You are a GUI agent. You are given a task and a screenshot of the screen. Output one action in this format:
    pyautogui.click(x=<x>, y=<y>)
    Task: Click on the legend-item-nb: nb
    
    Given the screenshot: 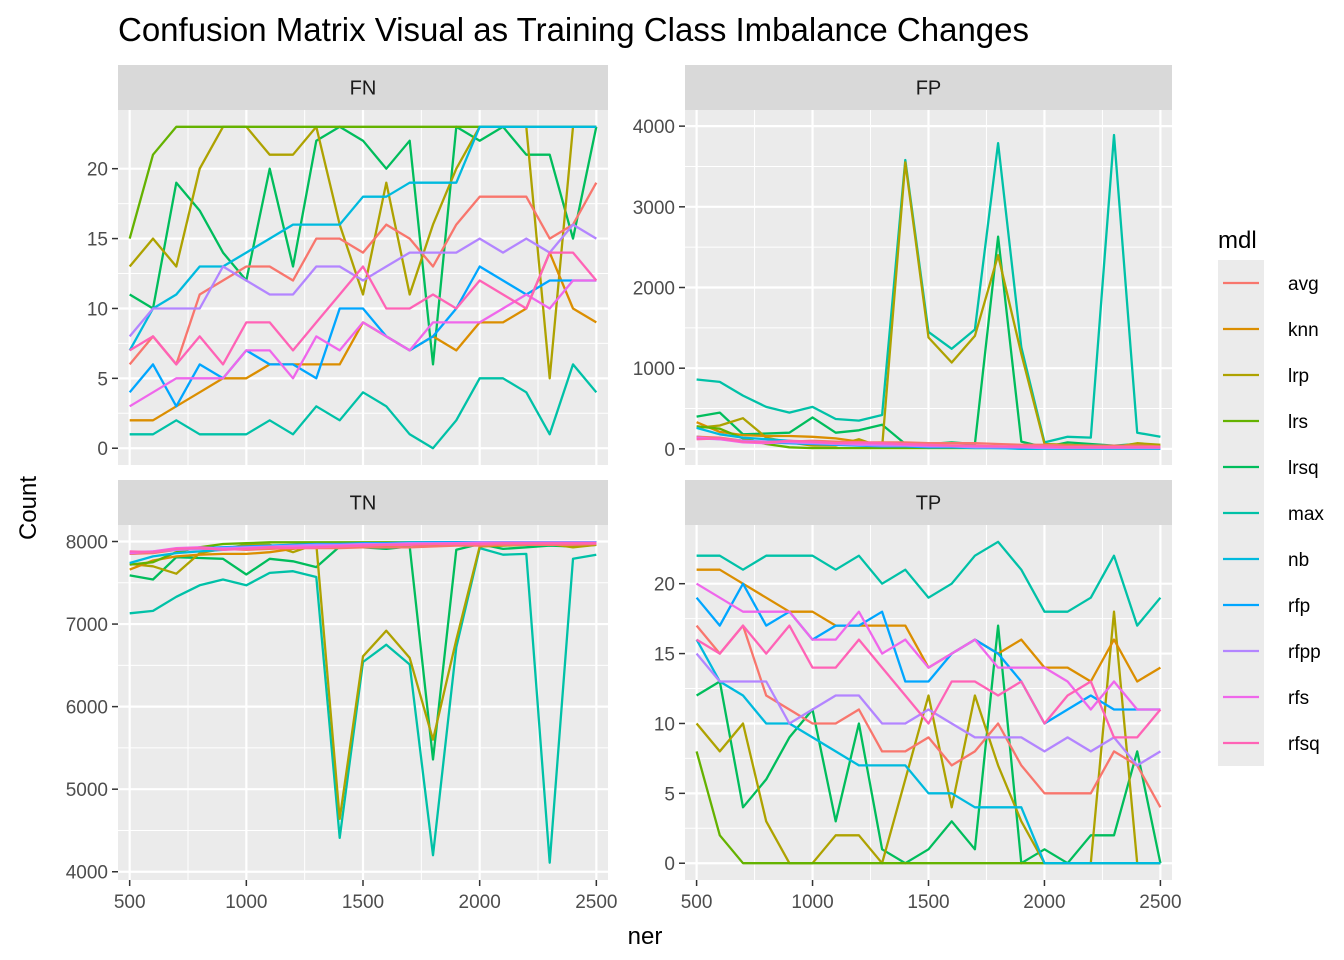 What is the action you would take?
    pyautogui.click(x=1263, y=559)
    